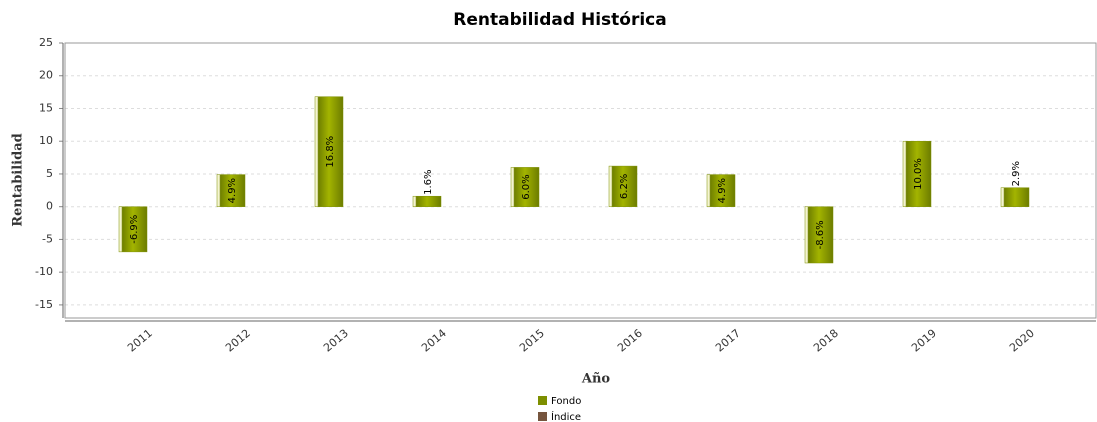  I want to click on value-label: 10.0%, so click(918, 174).